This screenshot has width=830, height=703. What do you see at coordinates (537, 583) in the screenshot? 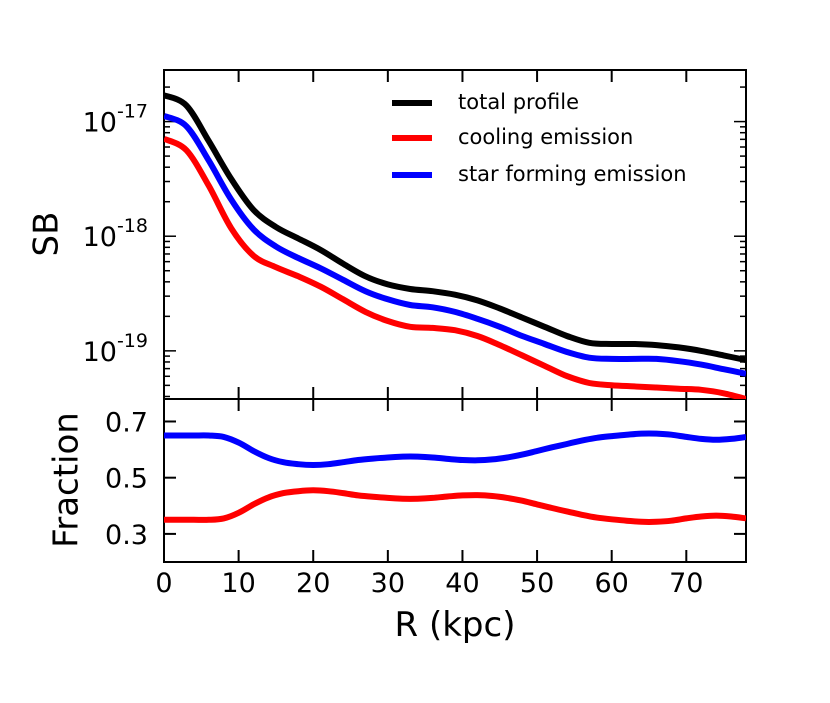
I see `x-tick-label: 50` at bounding box center [537, 583].